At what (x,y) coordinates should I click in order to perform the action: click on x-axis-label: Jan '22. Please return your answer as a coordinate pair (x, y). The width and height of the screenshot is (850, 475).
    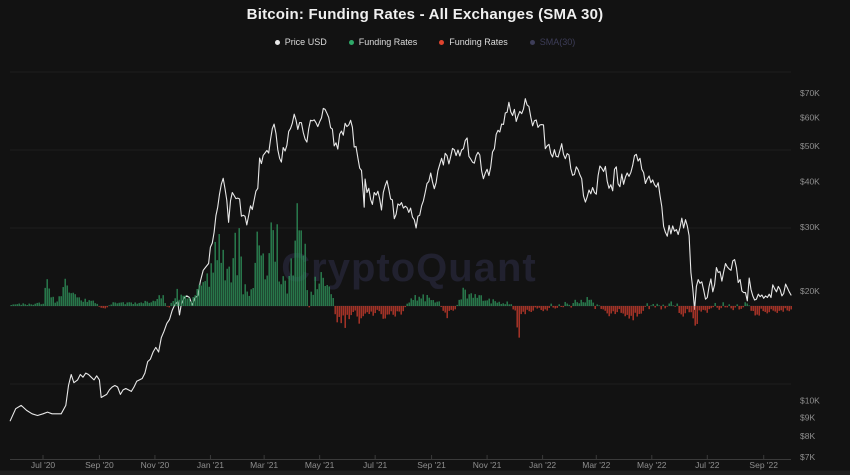
    Looking at the image, I should click on (542, 465).